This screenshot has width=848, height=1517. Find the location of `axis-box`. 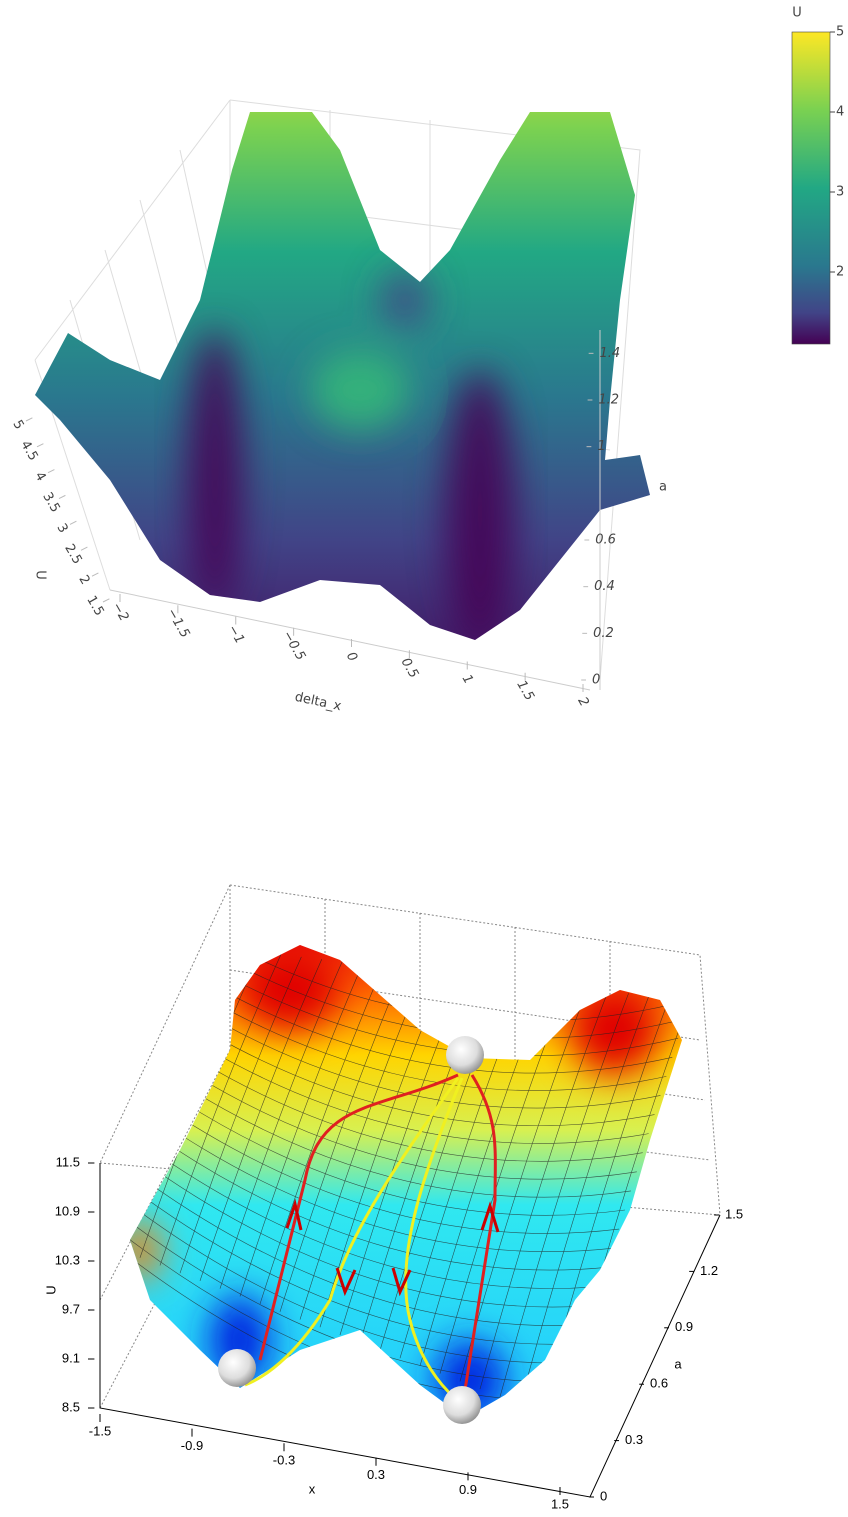

axis-box is located at coordinates (355, 510).